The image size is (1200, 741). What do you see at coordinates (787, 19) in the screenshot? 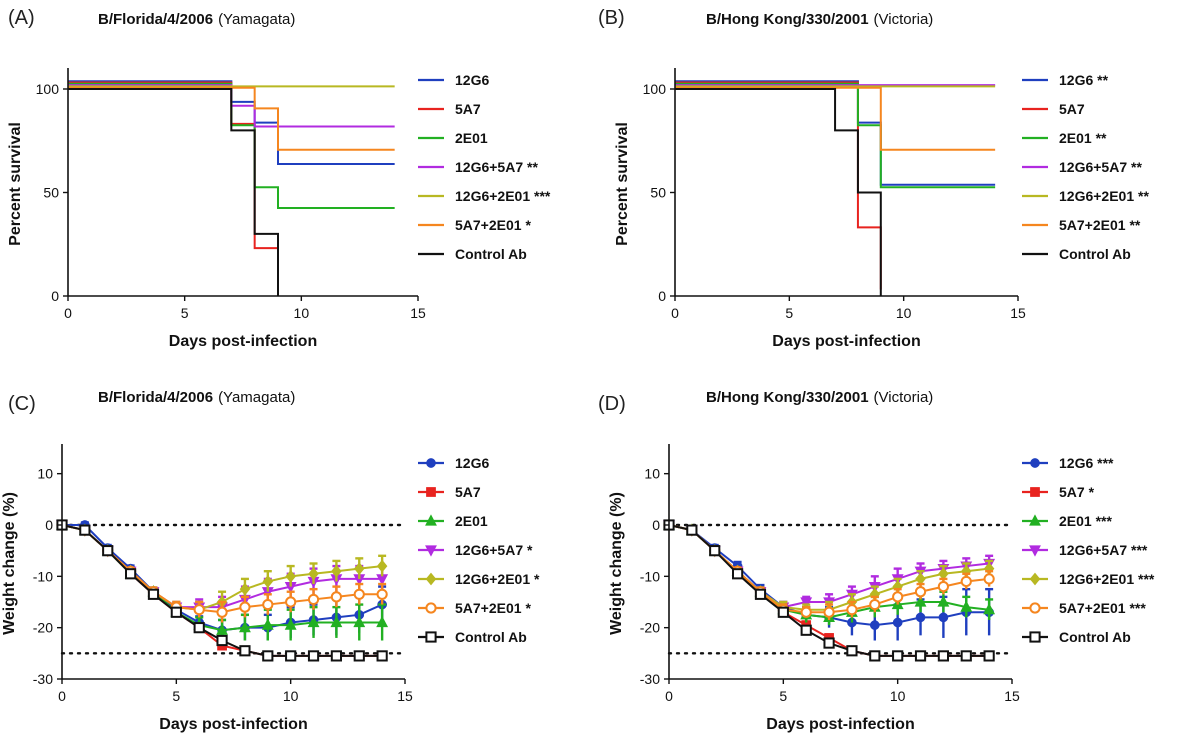
I see `panel-title-strain: B/Hong Kong/330/2001` at bounding box center [787, 19].